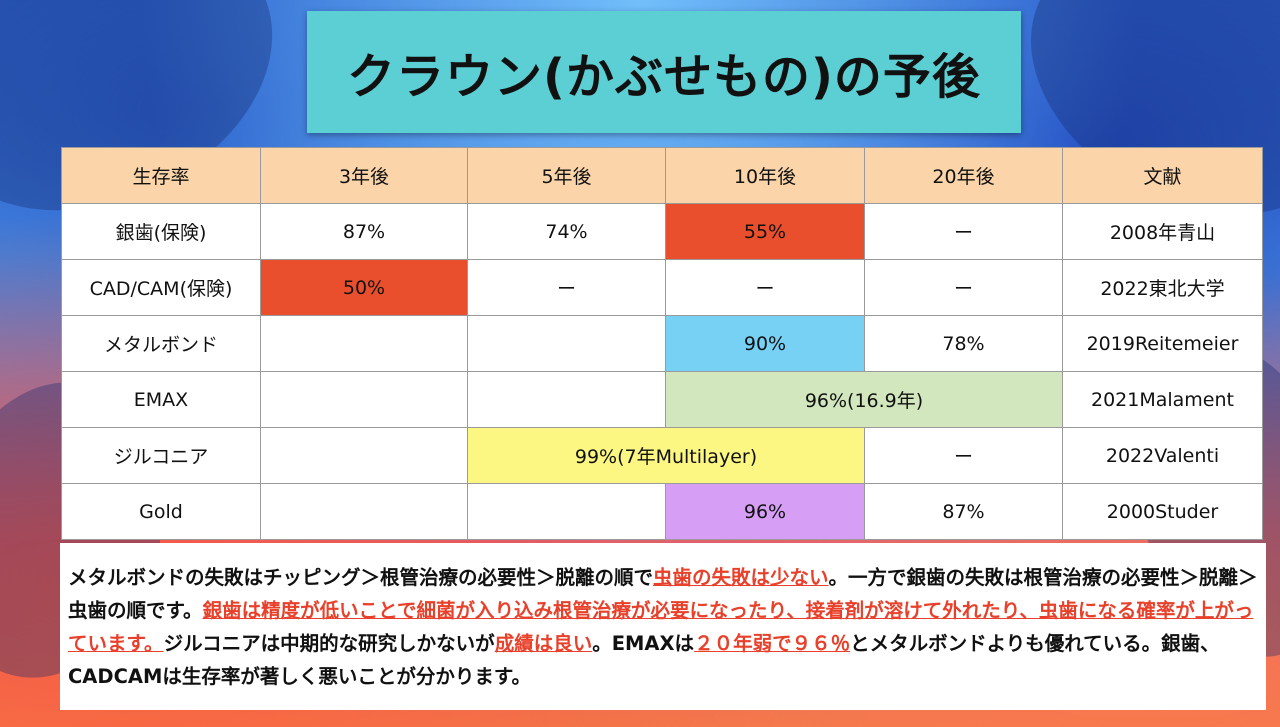  I want to click on table-header-row: 生存率 3年後 5年後 10年後 20年後 文献, so click(662, 175).